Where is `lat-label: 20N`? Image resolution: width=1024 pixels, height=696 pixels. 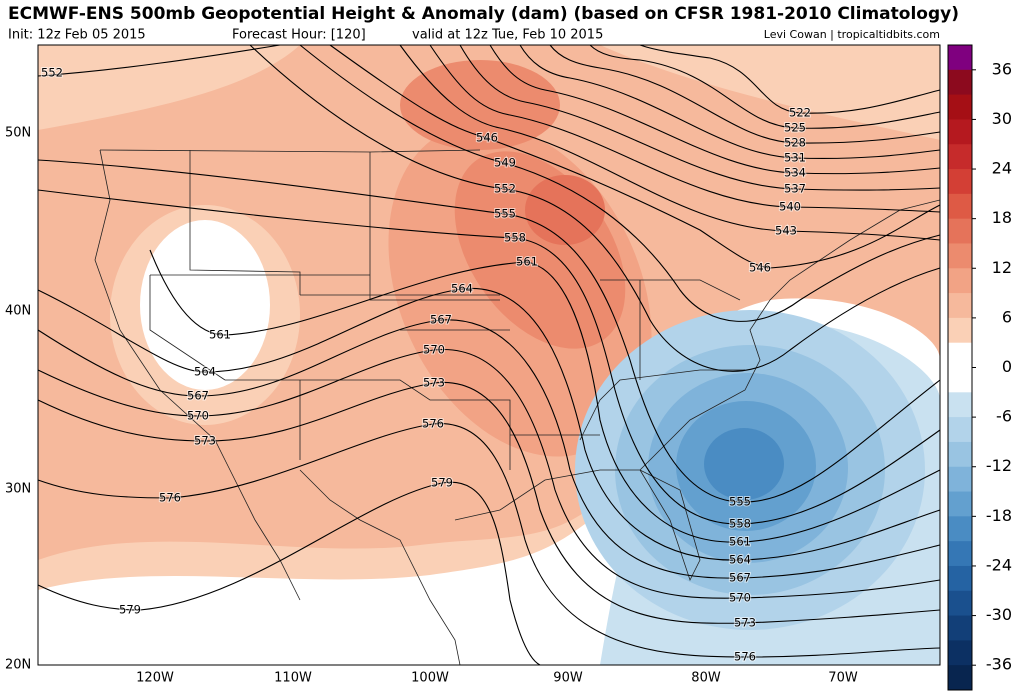
lat-label: 20N is located at coordinates (18, 665).